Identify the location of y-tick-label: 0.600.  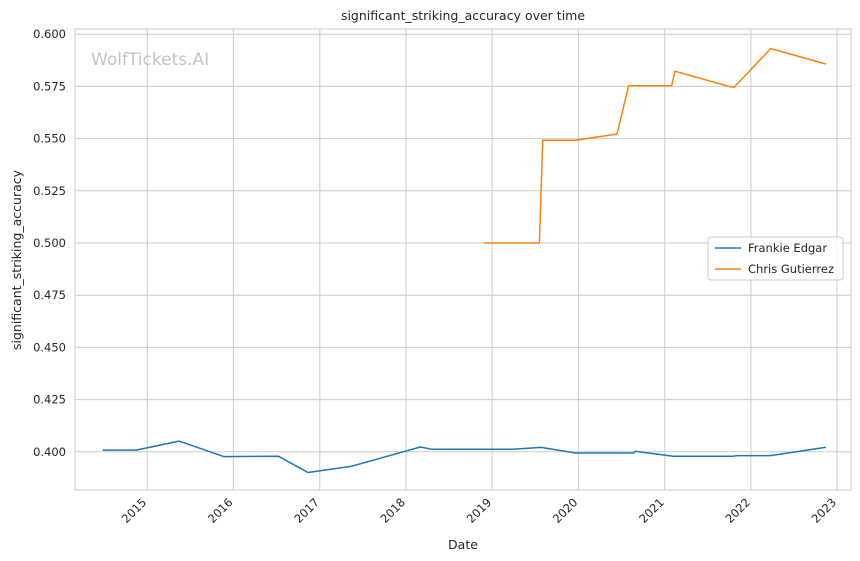
(49, 34).